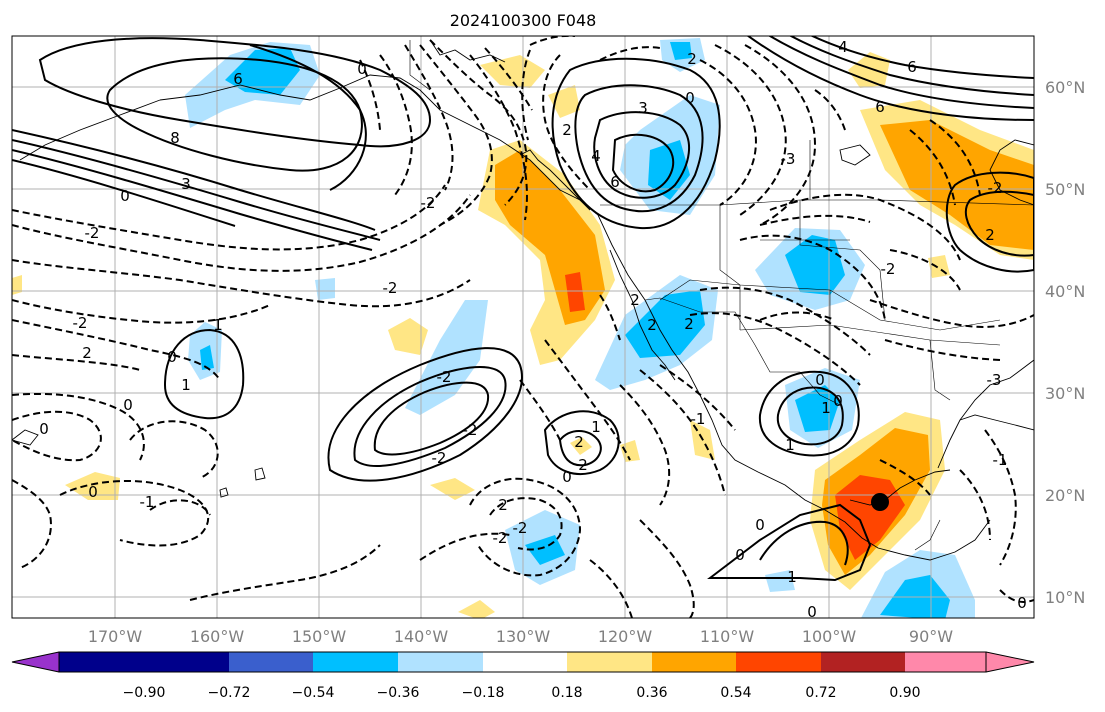  What do you see at coordinates (820, 693) in the screenshot?
I see `colorbar-tick-label: 0.72` at bounding box center [820, 693].